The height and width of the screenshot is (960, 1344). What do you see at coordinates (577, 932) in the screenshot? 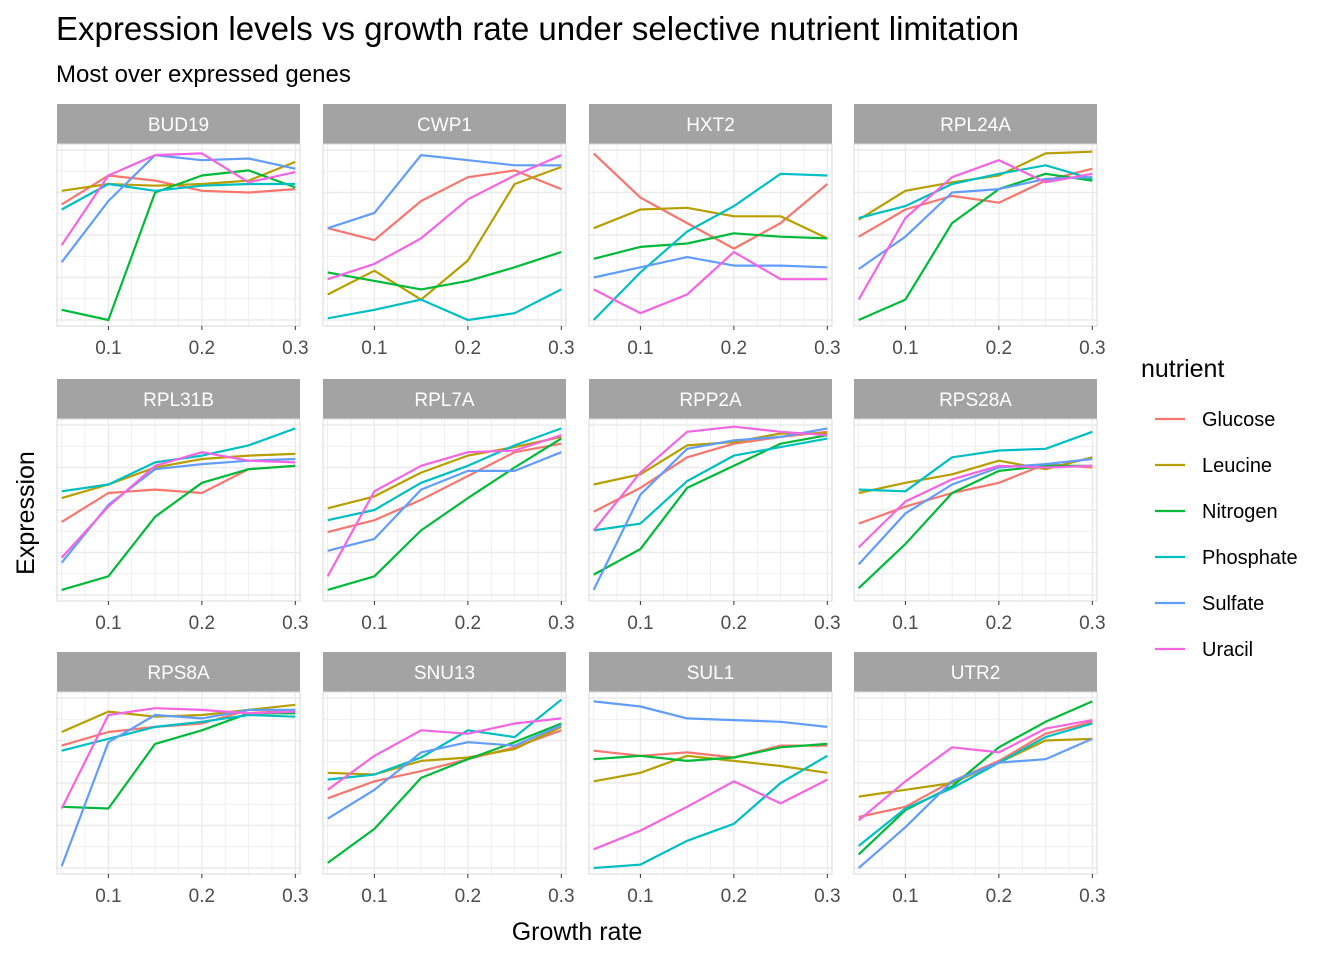
I see `x-axis-title: Growth rate` at bounding box center [577, 932].